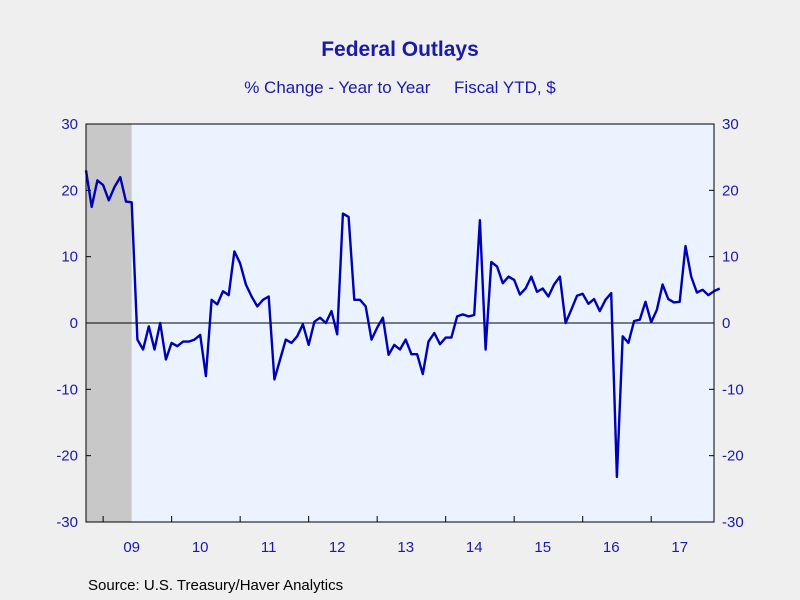 The image size is (800, 600). Describe the element at coordinates (733, 522) in the screenshot. I see `y-tick-label-right: -30` at that location.